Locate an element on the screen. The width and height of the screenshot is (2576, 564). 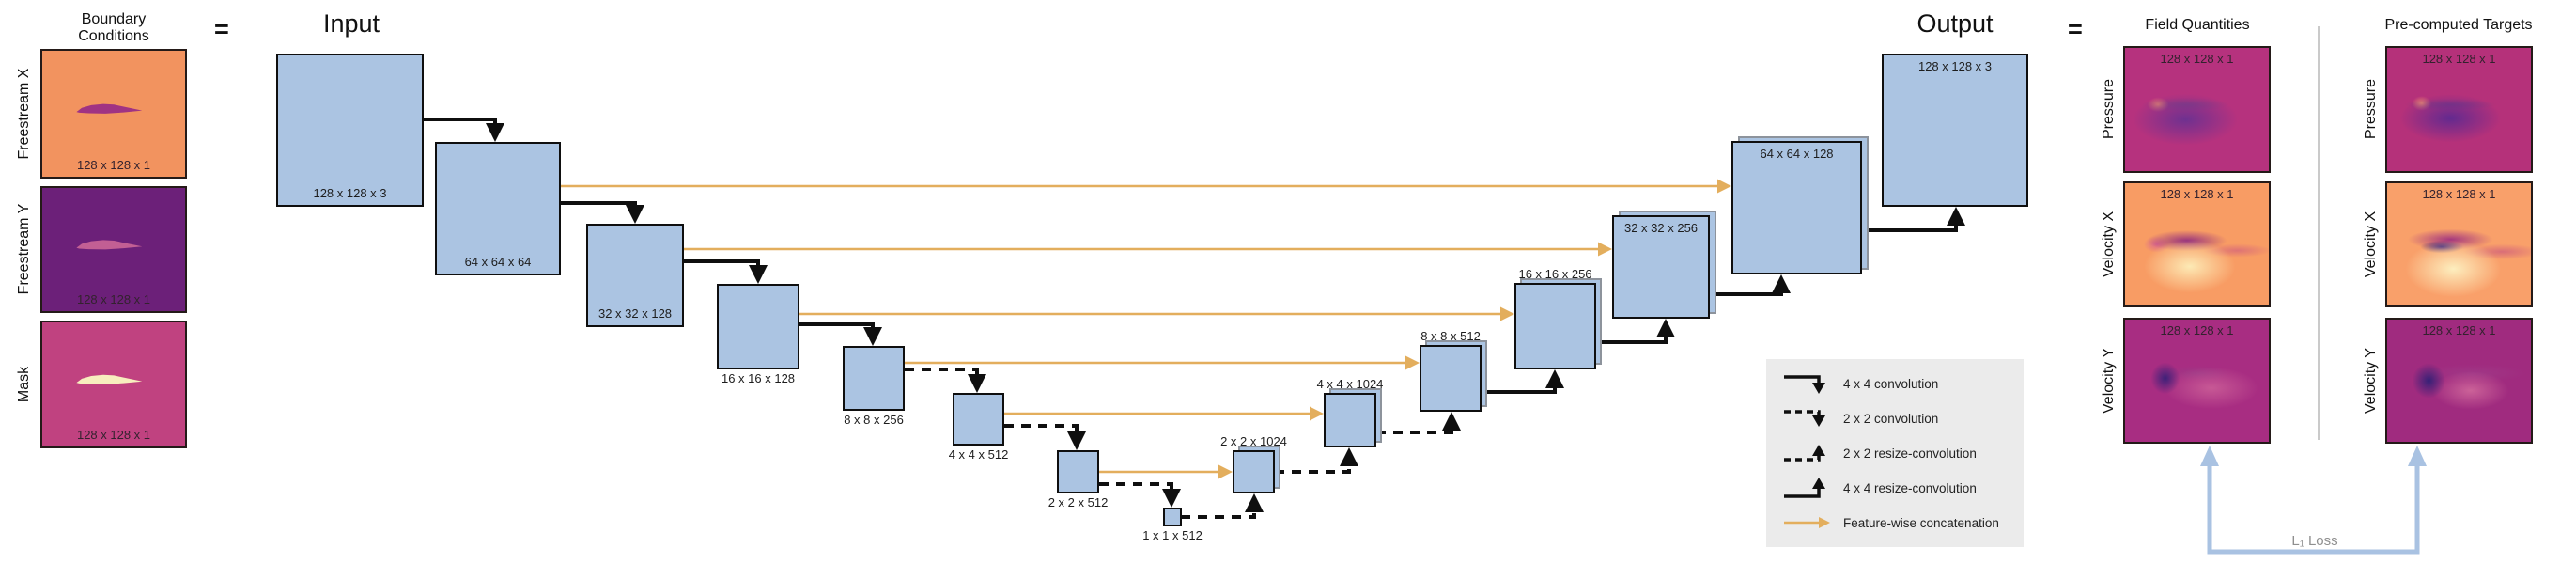
field-velocity-x-image: 128 x 128 x 1 is located at coordinates (2197, 244).